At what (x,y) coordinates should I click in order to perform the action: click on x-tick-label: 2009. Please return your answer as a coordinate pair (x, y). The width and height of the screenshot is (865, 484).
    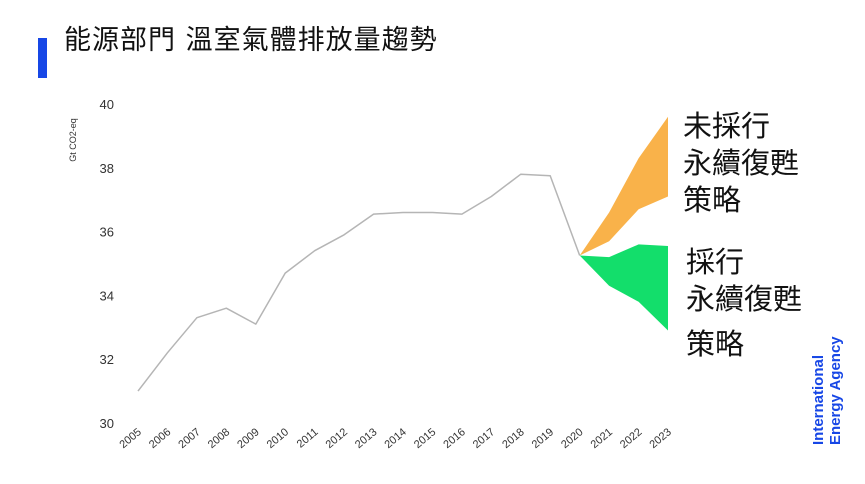
    Looking at the image, I should click on (248, 438).